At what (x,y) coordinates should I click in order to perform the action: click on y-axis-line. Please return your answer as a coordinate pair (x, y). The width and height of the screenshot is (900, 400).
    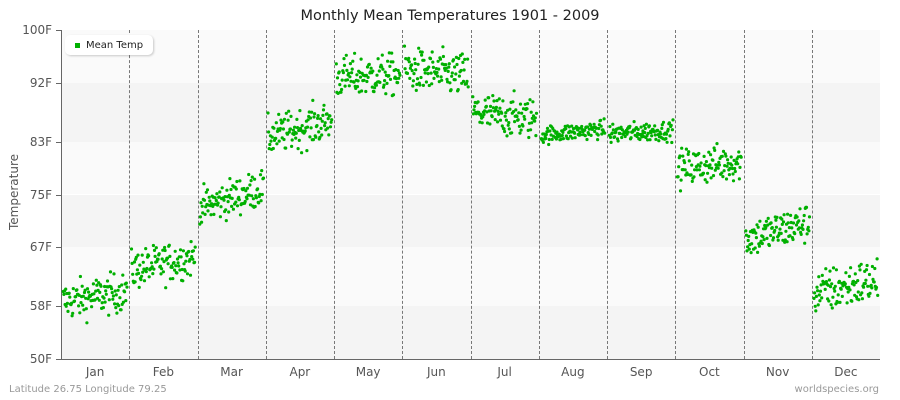
    Looking at the image, I should click on (61, 195).